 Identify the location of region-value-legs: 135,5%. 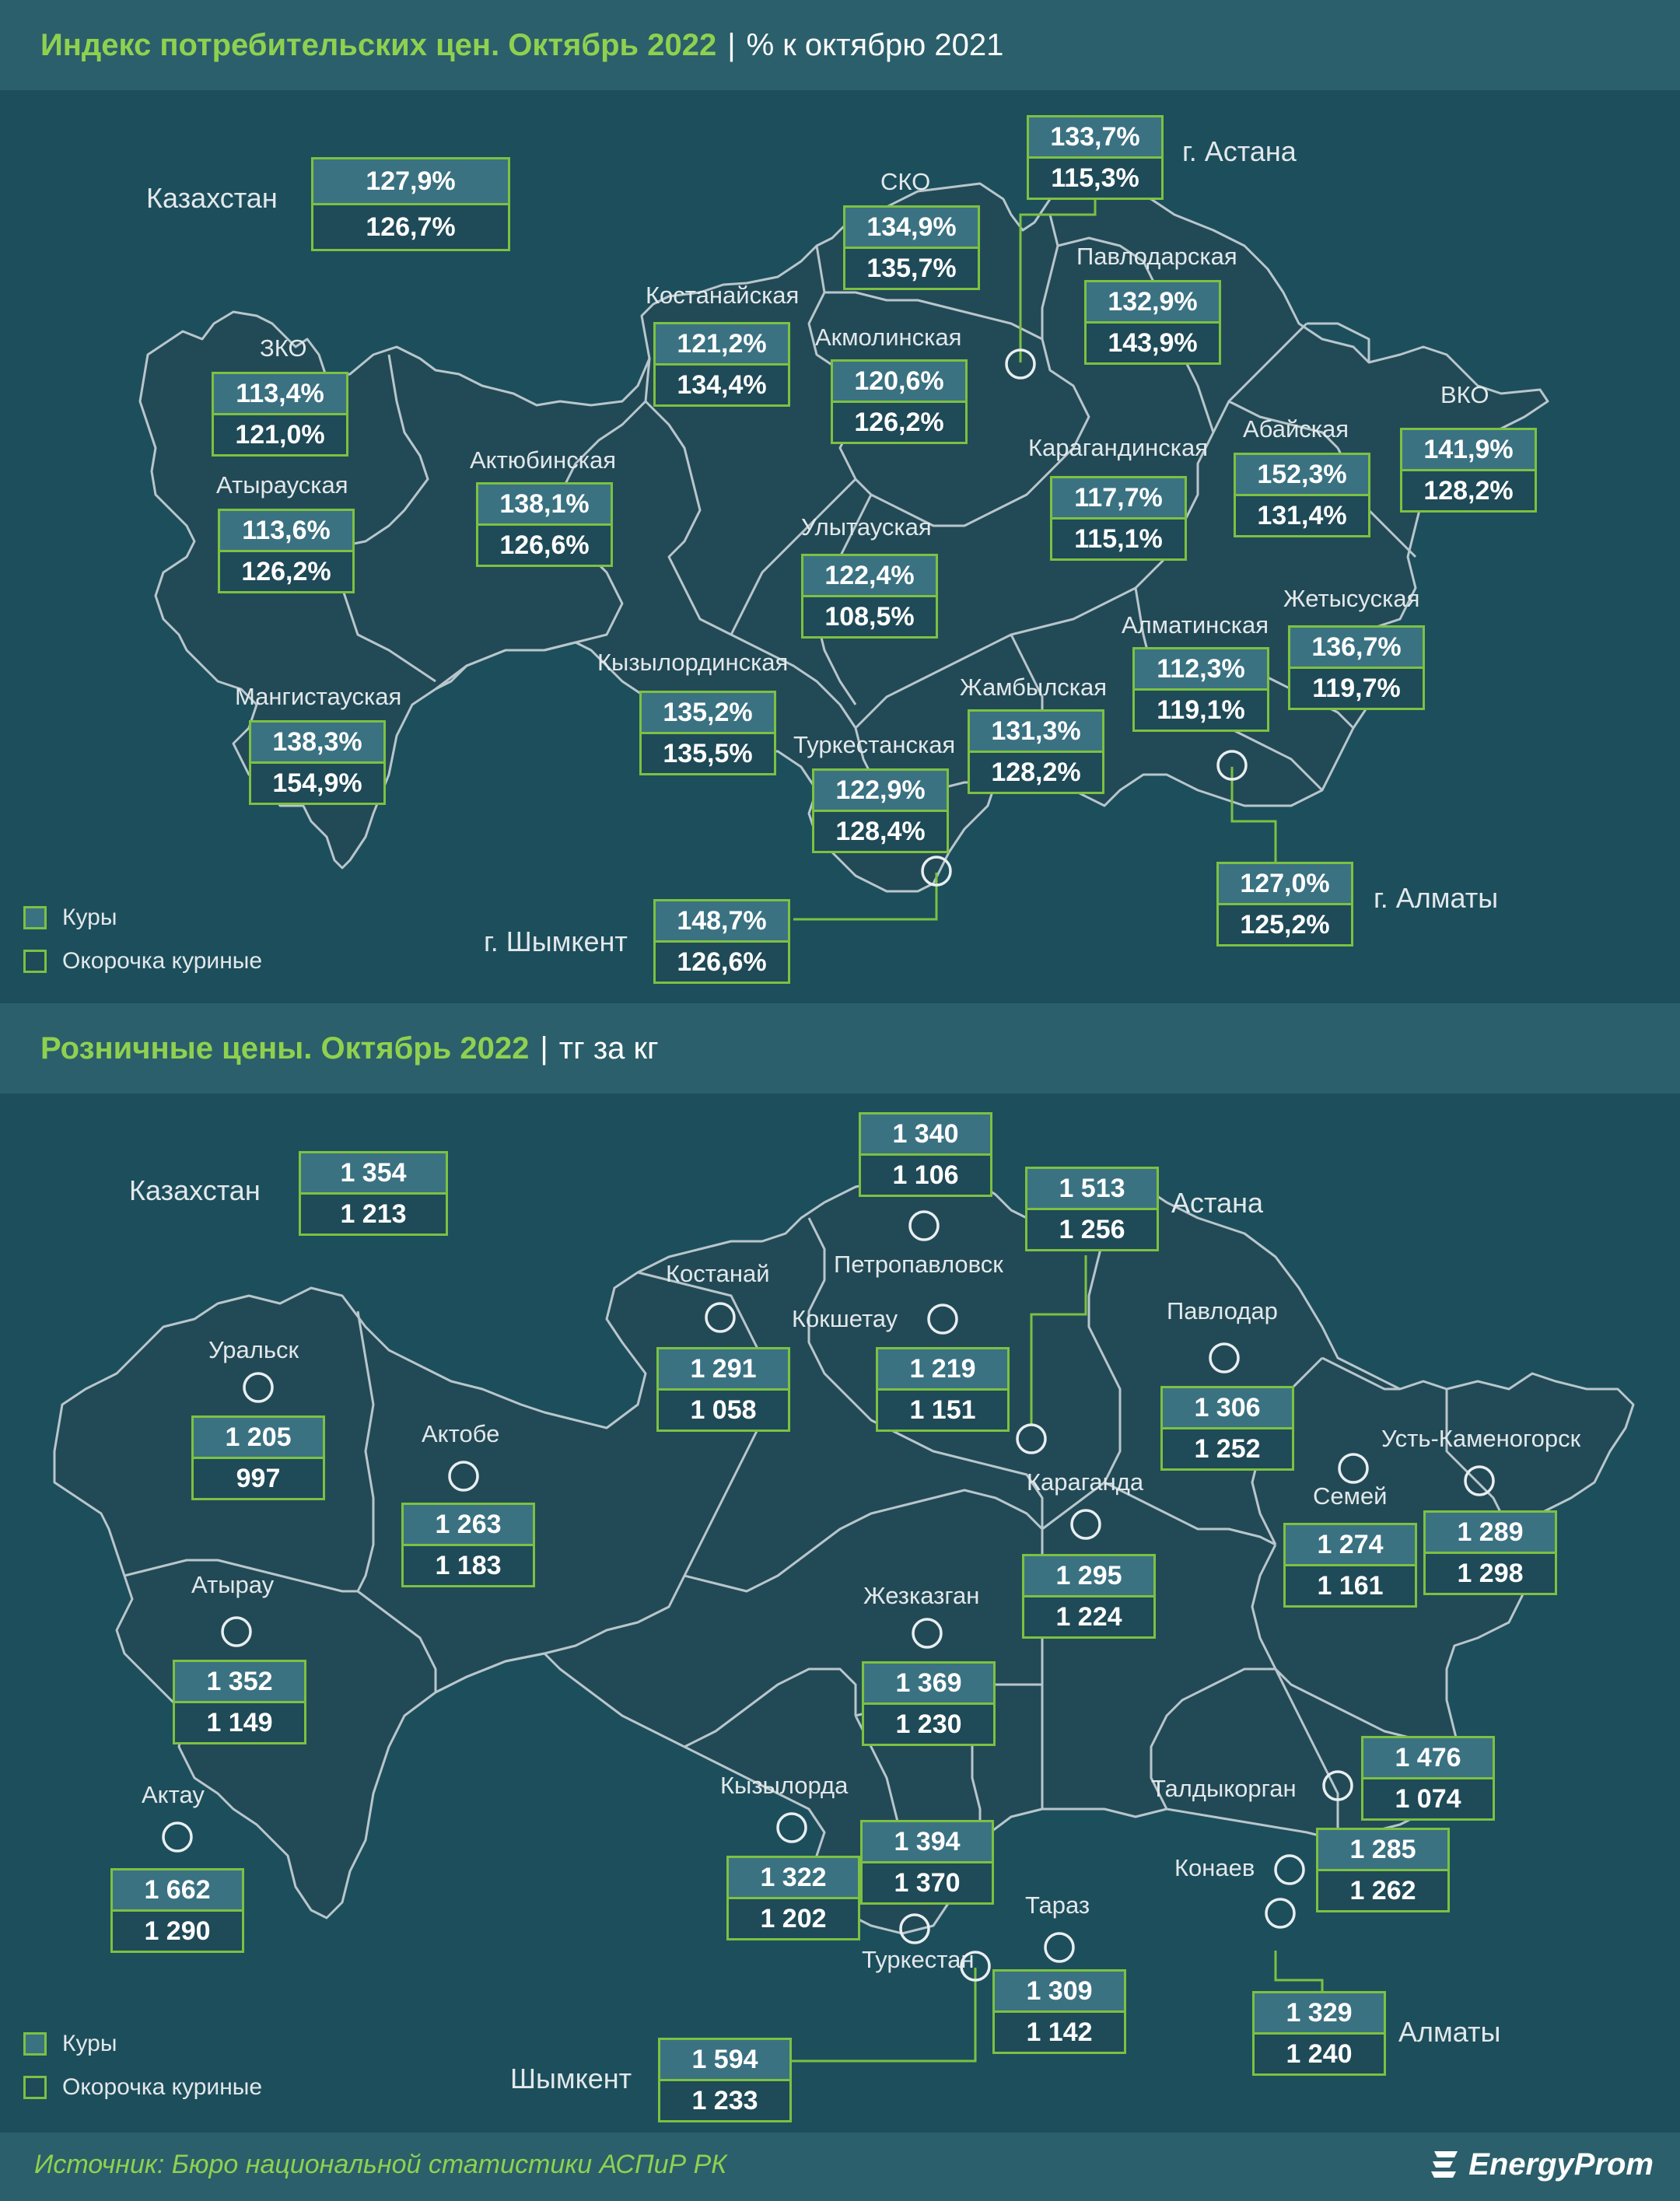
(708, 753).